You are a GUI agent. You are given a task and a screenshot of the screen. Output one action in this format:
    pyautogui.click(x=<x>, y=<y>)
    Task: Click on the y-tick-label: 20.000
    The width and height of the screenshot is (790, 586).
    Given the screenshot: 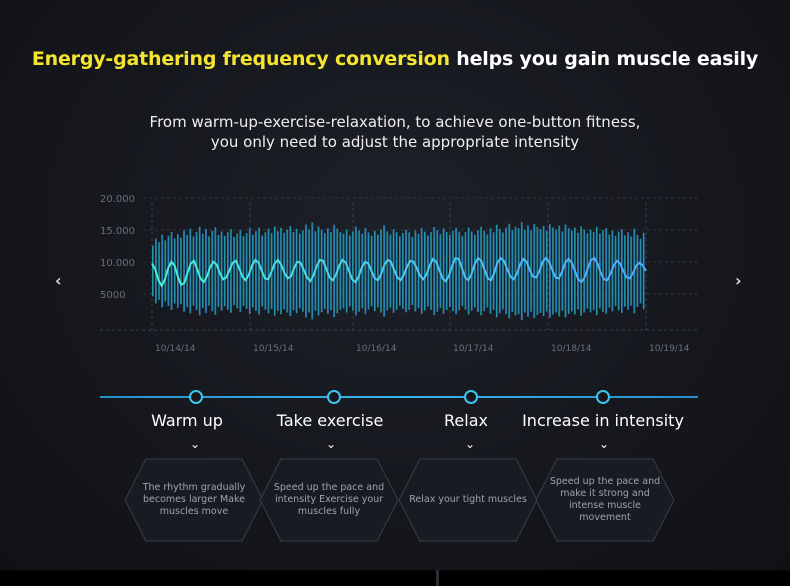 What is the action you would take?
    pyautogui.click(x=117, y=199)
    